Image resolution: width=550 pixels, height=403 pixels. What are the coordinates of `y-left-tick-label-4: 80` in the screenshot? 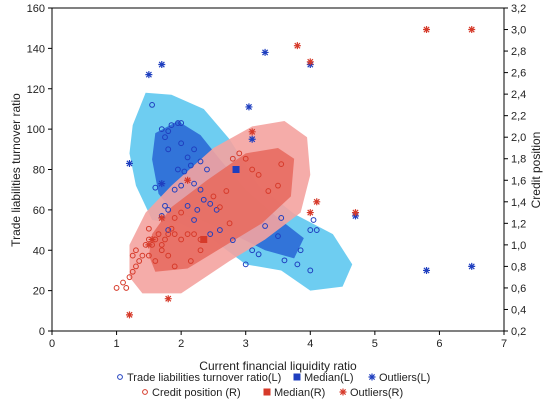 It's located at (39, 171).